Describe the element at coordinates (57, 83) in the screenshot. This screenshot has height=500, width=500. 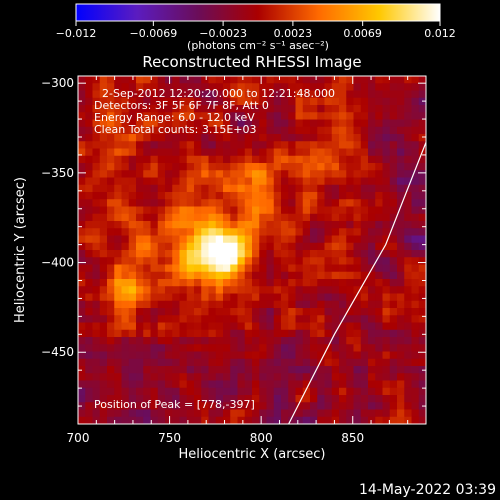
I see `y-tick-label: −300` at that location.